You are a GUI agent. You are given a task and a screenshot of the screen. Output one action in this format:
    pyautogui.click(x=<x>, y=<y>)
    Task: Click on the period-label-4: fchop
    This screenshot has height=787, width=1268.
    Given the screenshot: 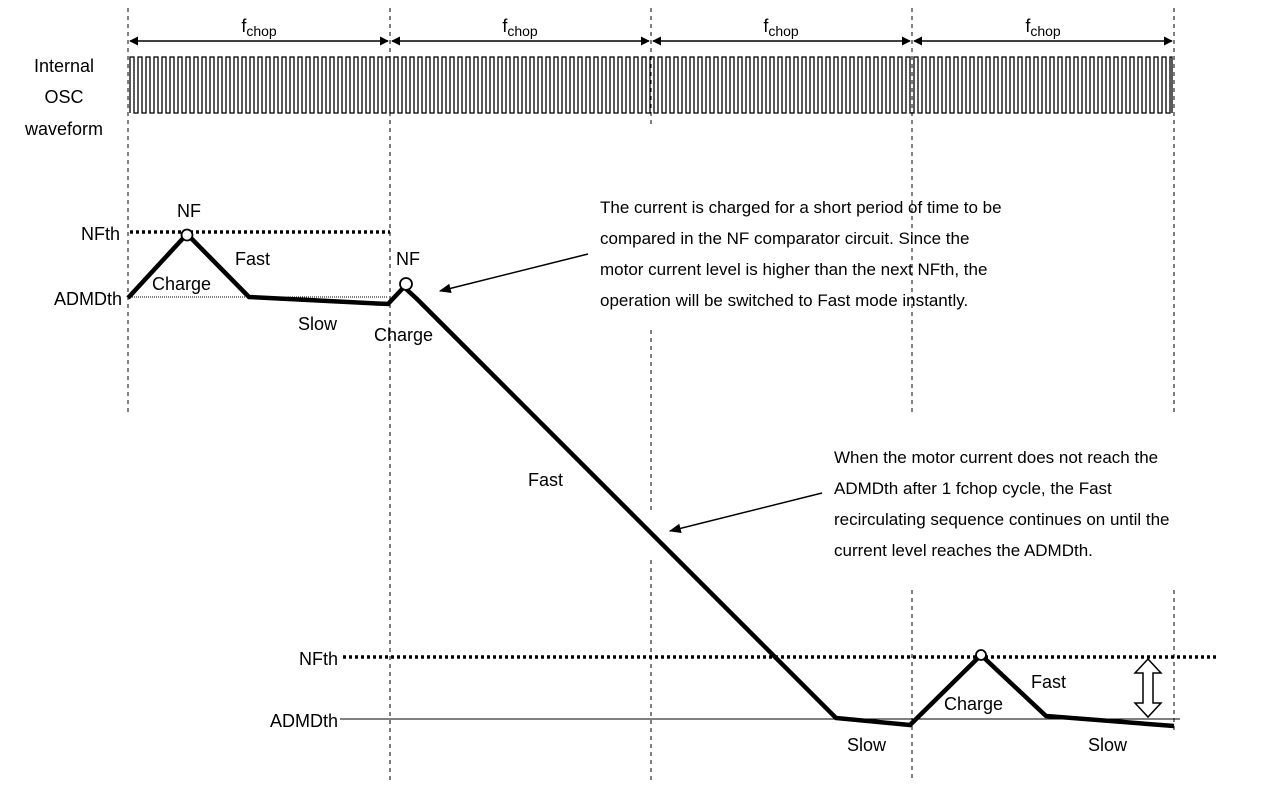 What is the action you would take?
    pyautogui.click(x=1043, y=27)
    